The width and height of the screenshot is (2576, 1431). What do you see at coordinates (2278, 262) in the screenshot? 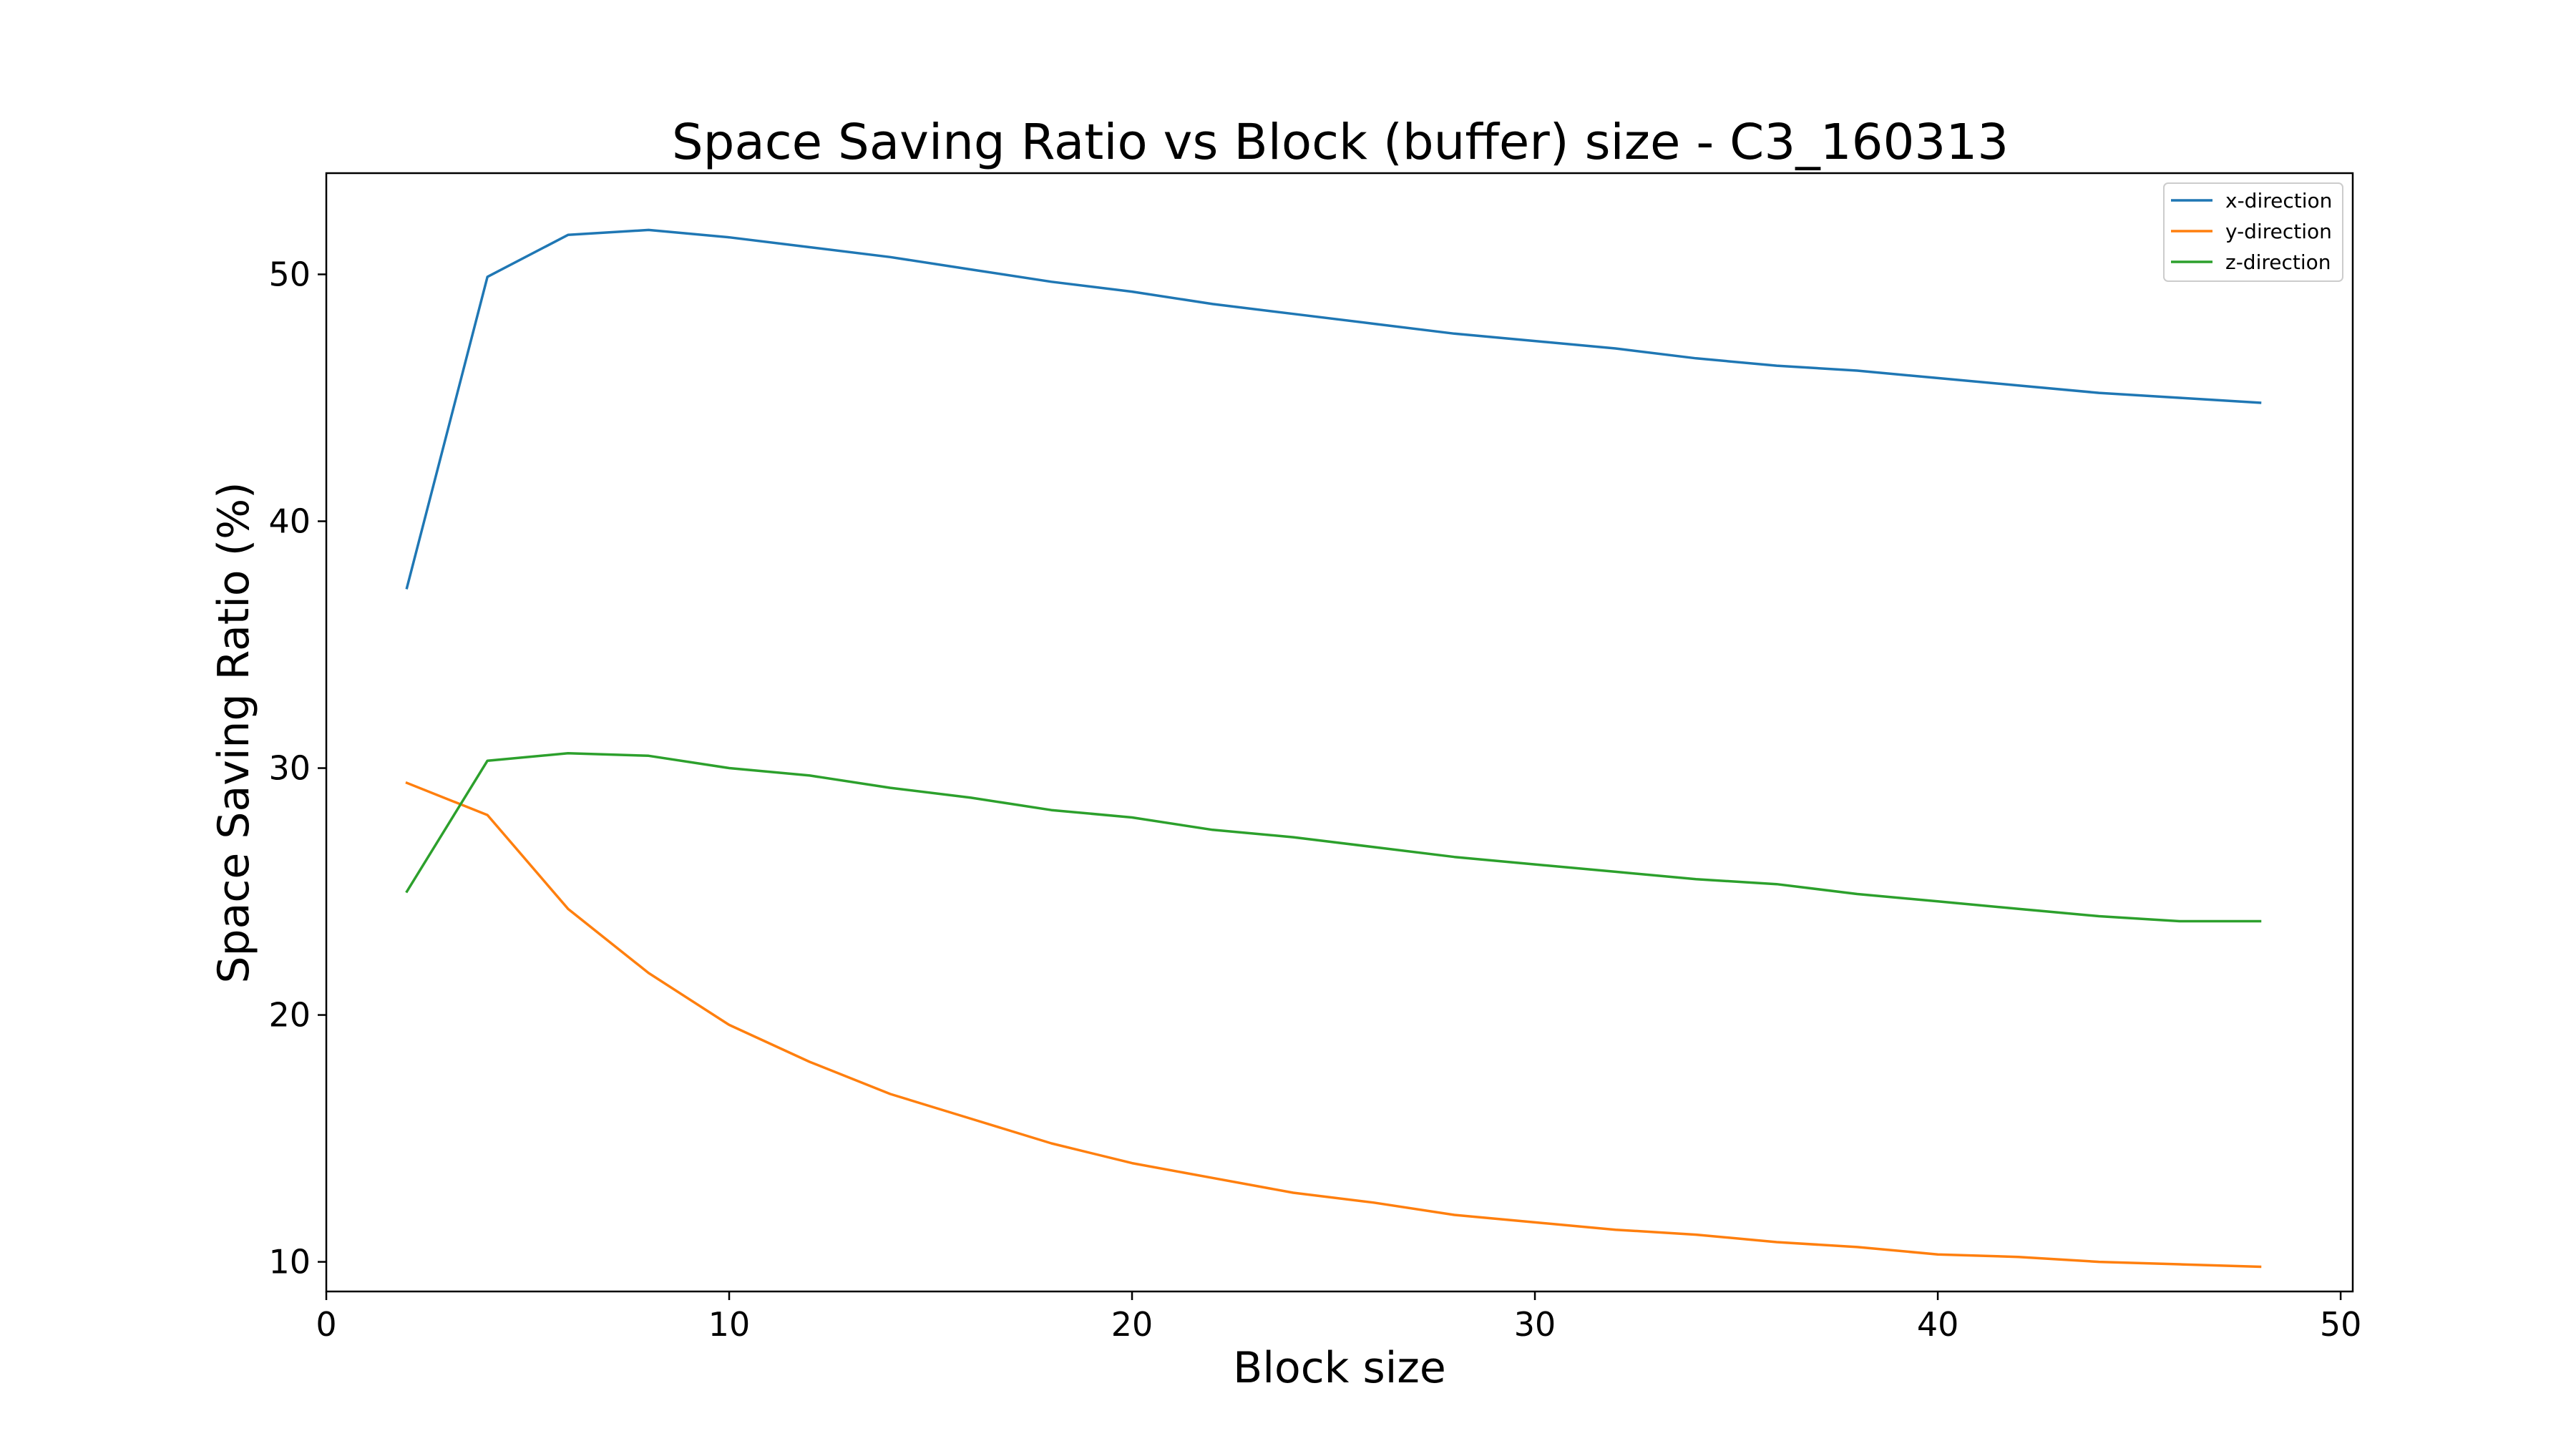
I see `legend-label: z-direction` at bounding box center [2278, 262].